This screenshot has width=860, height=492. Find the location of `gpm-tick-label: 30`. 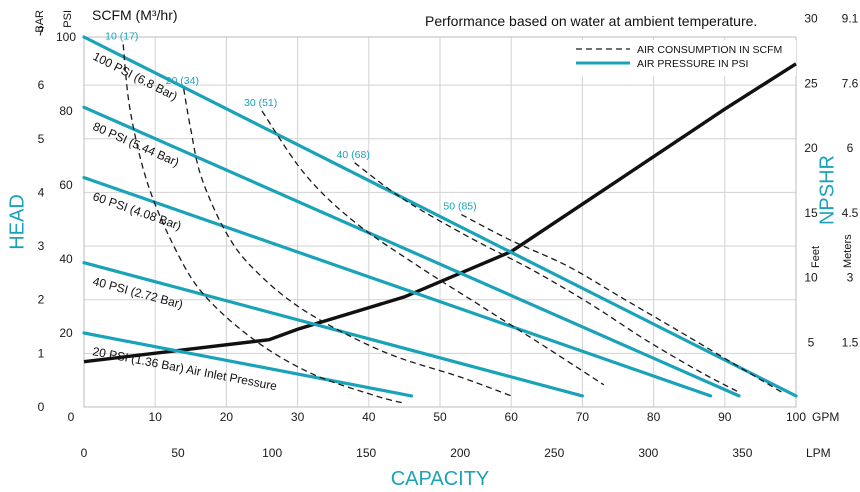

gpm-tick-label: 30 is located at coordinates (298, 417).